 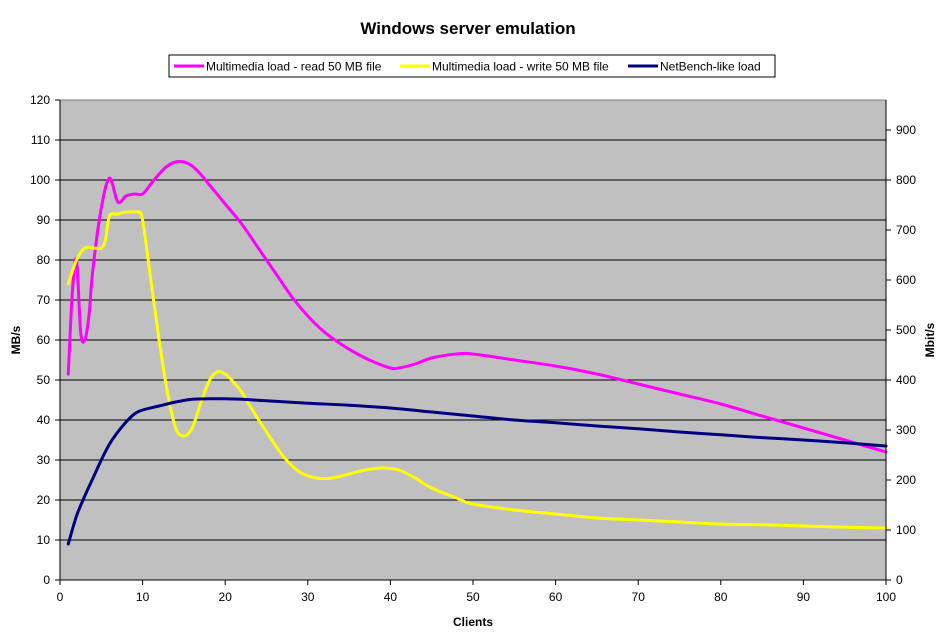 I want to click on y2-tick-label-900: 900, so click(x=906, y=130).